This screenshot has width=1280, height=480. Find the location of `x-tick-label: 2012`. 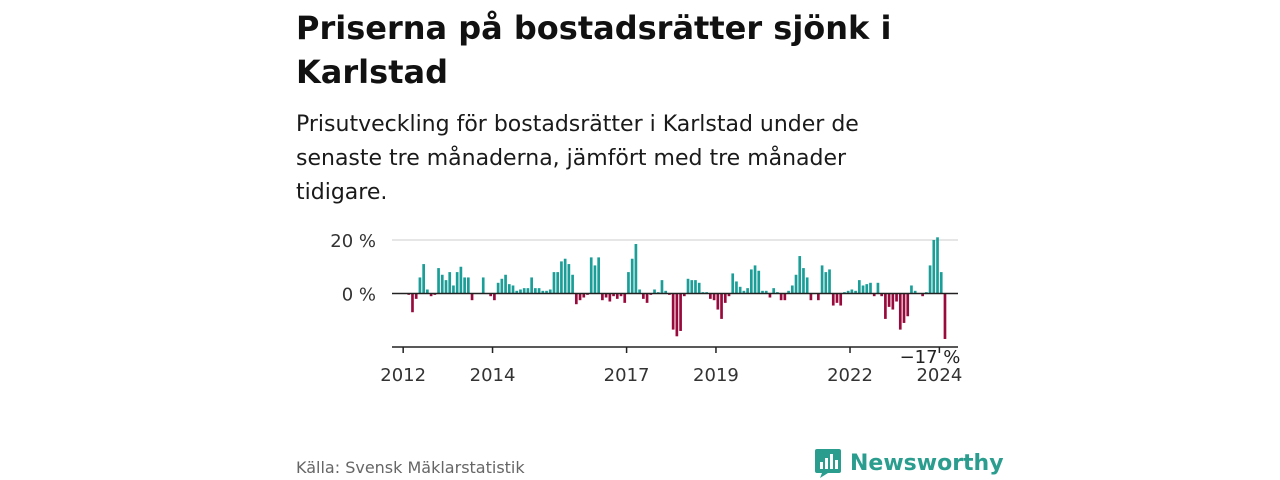

x-tick-label: 2012 is located at coordinates (403, 375).